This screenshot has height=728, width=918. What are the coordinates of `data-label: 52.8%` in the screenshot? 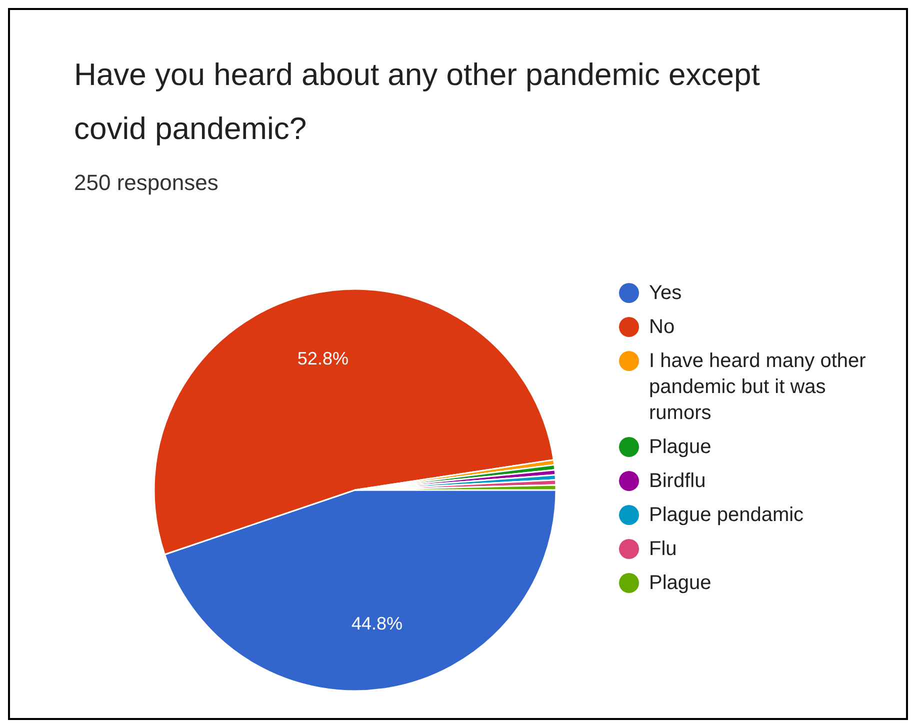 It's located at (322, 358).